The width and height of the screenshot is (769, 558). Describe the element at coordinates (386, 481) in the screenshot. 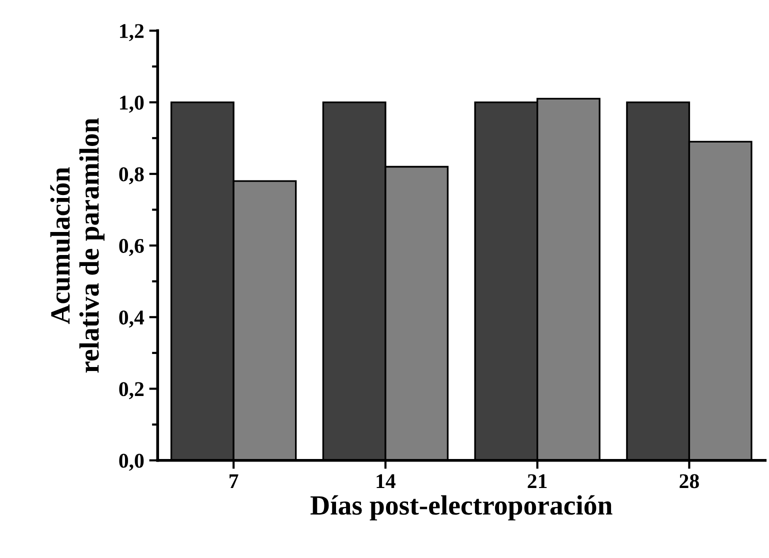

I see `x-tick-label: 14` at that location.